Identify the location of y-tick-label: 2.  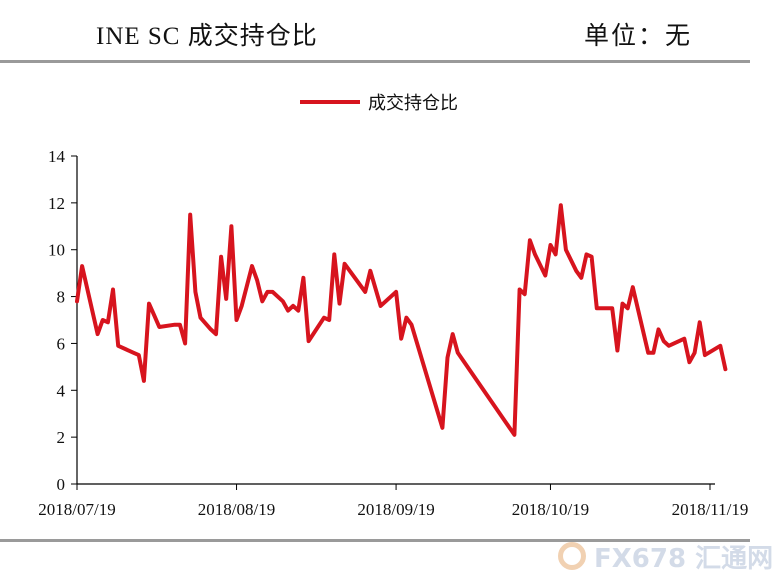
(61, 437).